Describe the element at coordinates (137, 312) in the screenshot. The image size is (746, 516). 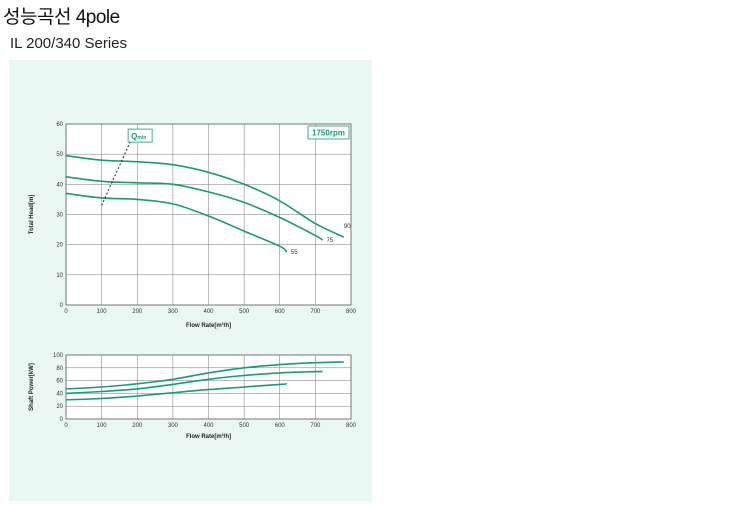
I see `head-x-tick-label: 200` at that location.